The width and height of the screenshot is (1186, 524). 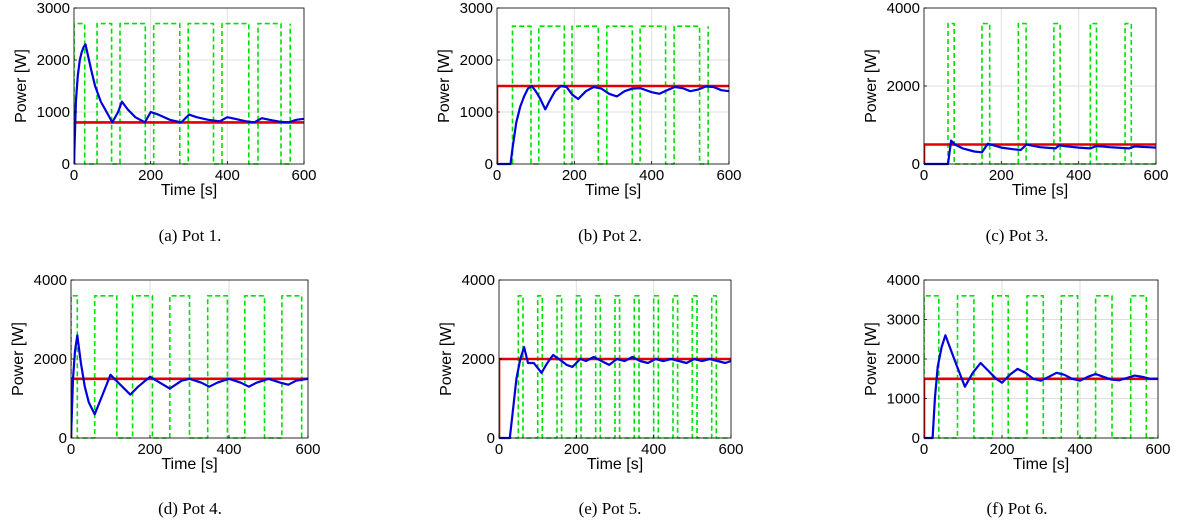 What do you see at coordinates (610, 235) in the screenshot?
I see `caption-pot-2: (b) Pot 2.` at bounding box center [610, 235].